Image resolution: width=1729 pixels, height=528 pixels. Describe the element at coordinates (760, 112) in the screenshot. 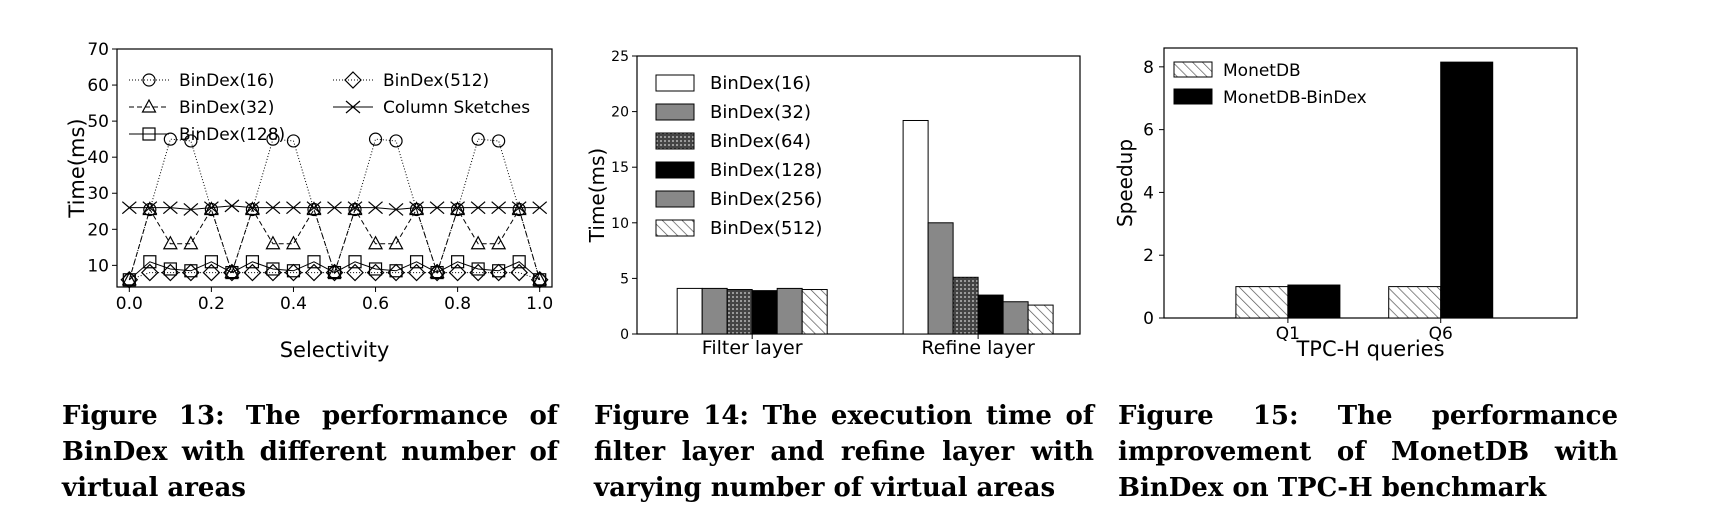

I see `legend-label: BinDex(32)` at that location.